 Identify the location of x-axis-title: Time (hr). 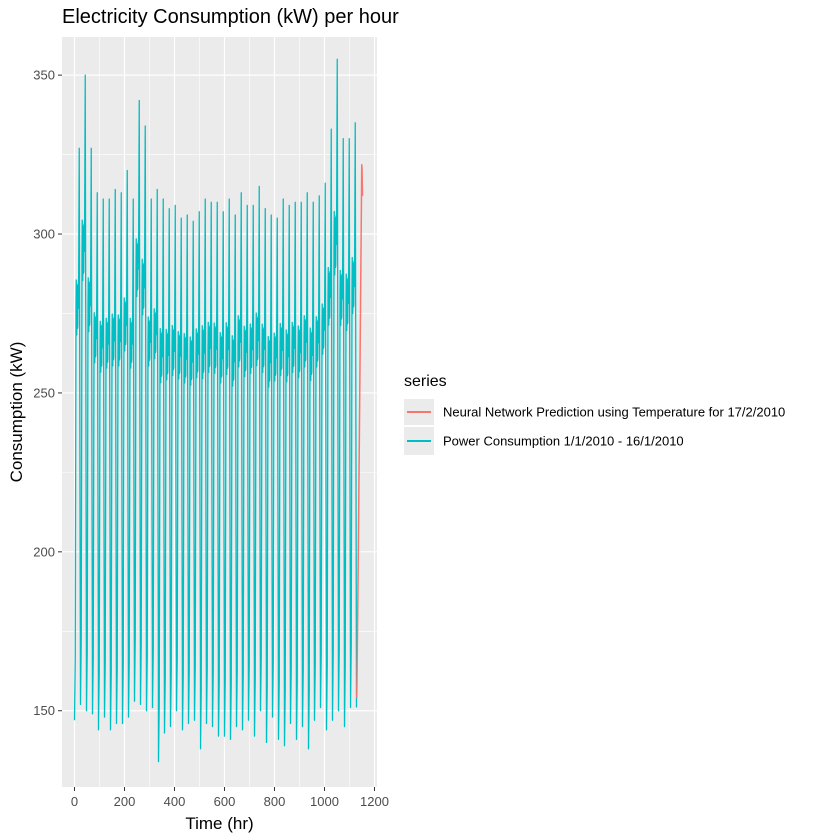
(219, 823).